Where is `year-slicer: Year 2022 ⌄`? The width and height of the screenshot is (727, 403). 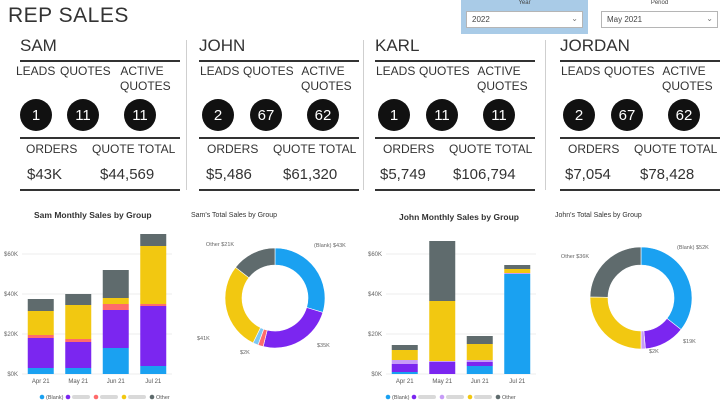 year-slicer: Year 2022 ⌄ is located at coordinates (524, 17).